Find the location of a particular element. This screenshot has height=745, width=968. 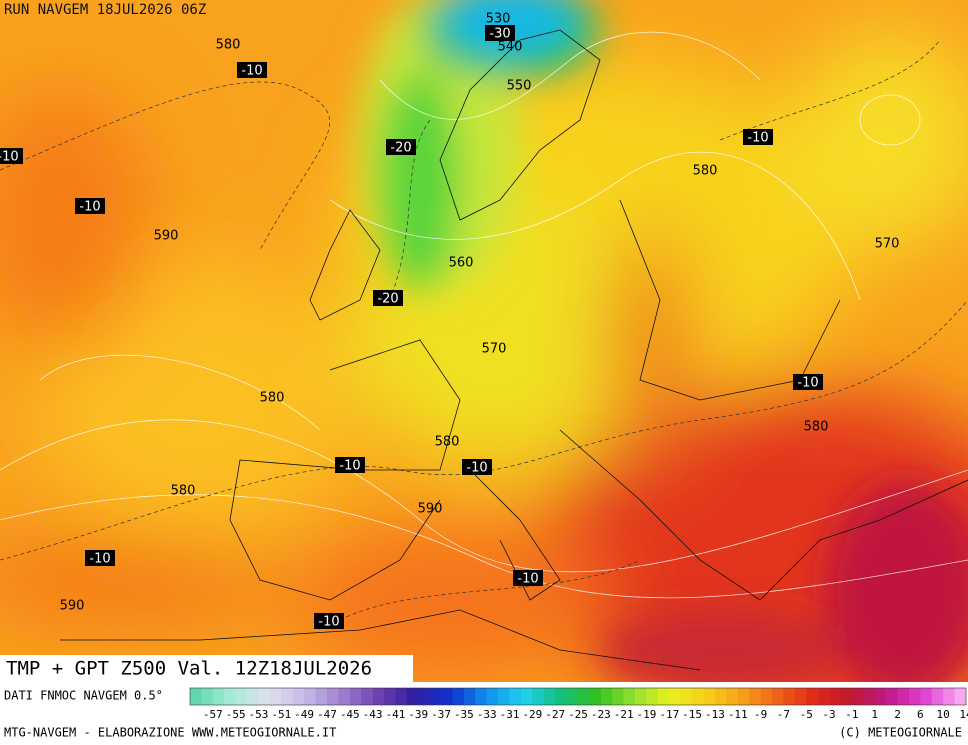

legend-frame is located at coordinates (578, 696).